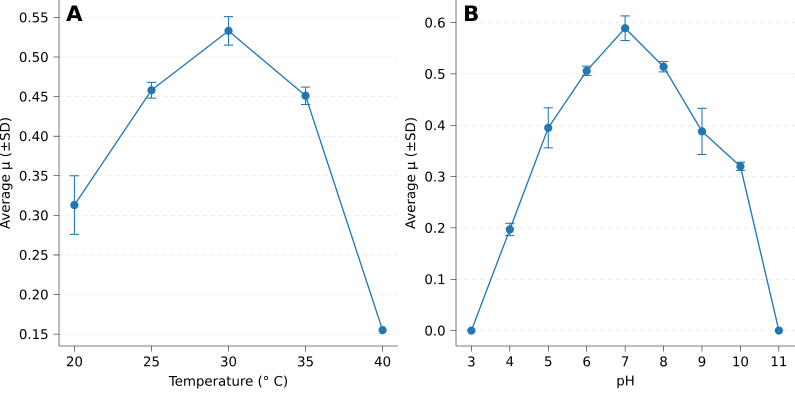 This screenshot has height=395, width=795. What do you see at coordinates (34, 215) in the screenshot?
I see `y-tick-label: 0.30` at bounding box center [34, 215].